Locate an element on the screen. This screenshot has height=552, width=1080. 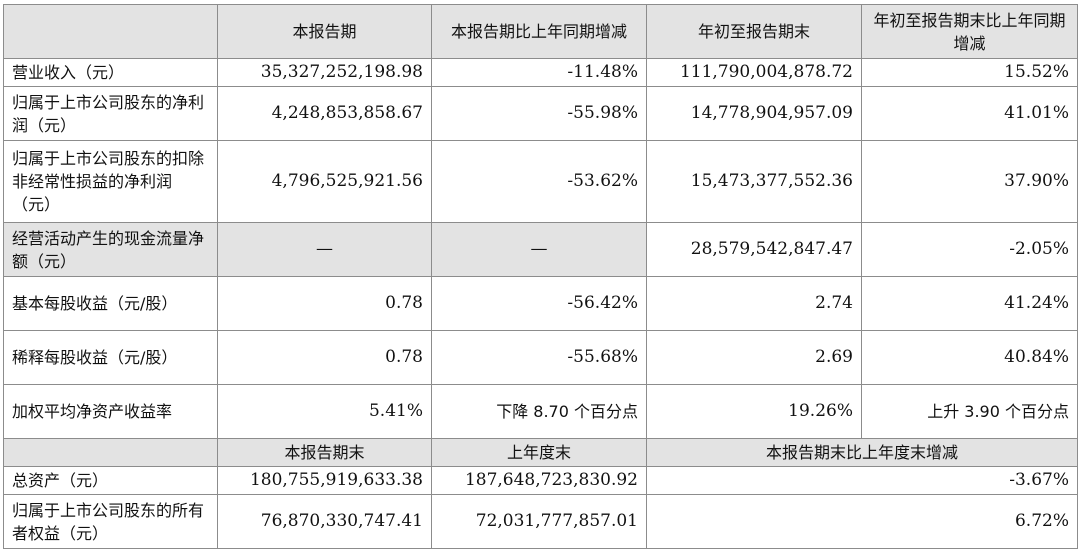
cell-value: 37.90% is located at coordinates (969, 181).